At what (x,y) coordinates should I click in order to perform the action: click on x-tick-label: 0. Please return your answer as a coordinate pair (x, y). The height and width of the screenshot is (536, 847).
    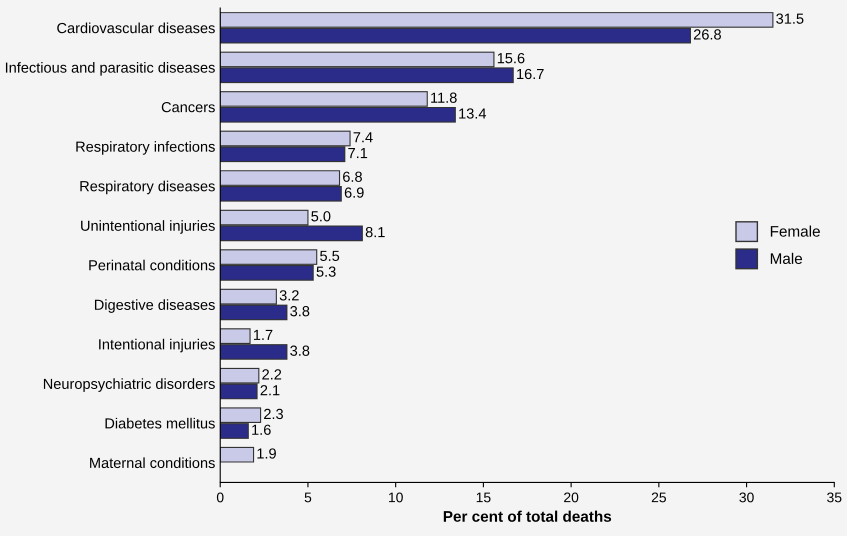
    Looking at the image, I should click on (220, 497).